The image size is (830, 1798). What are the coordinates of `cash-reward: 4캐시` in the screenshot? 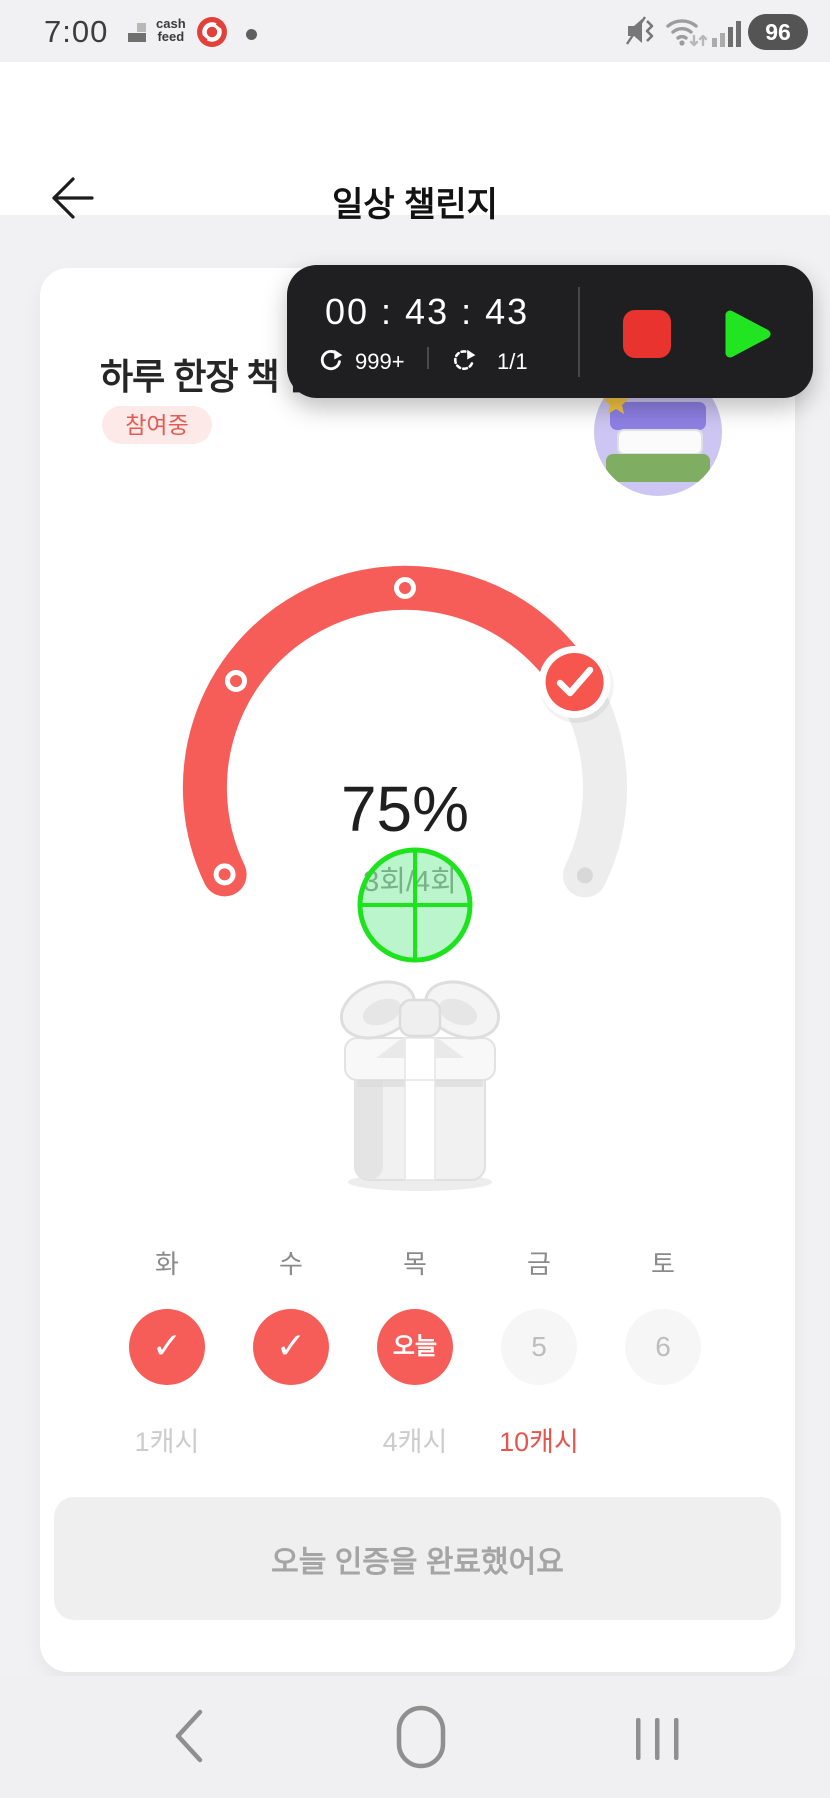 It's located at (415, 1442).